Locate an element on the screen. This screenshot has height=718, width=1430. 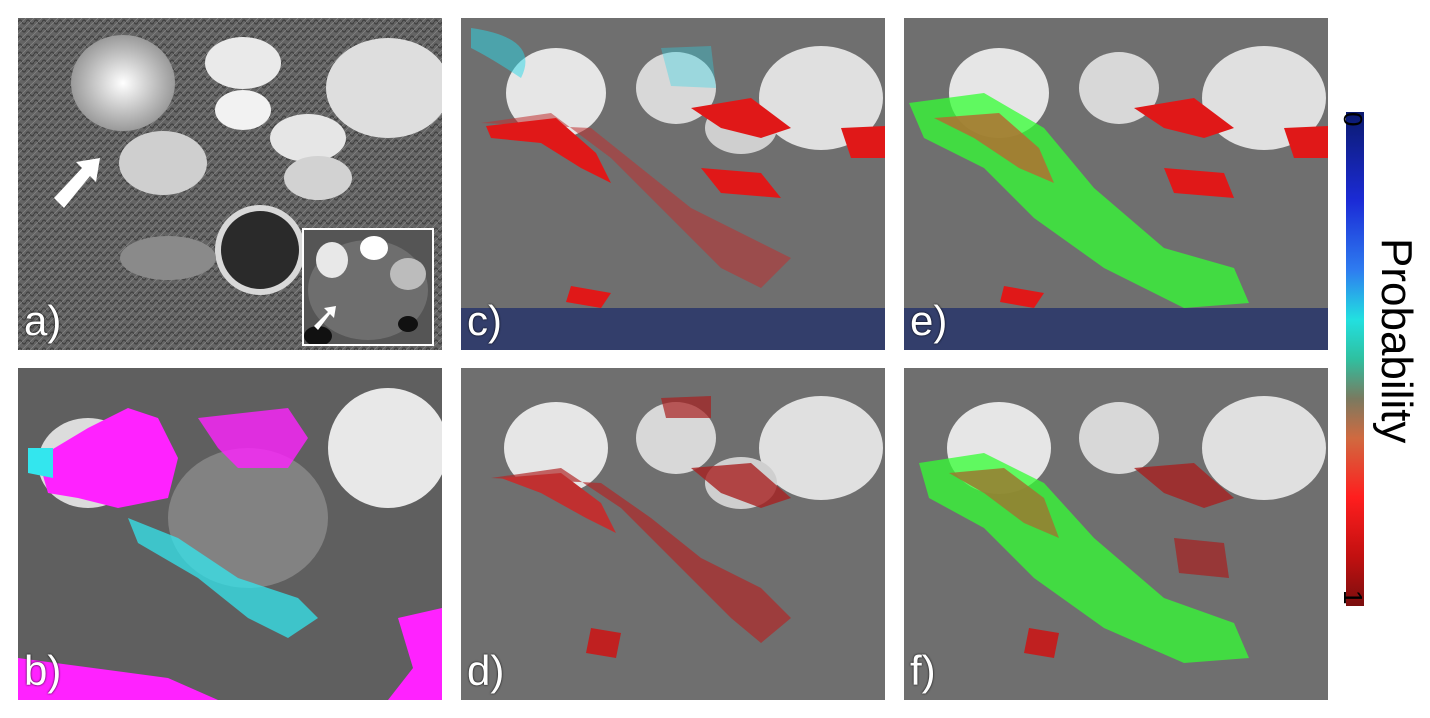
inset-ct-image is located at coordinates (368, 287).